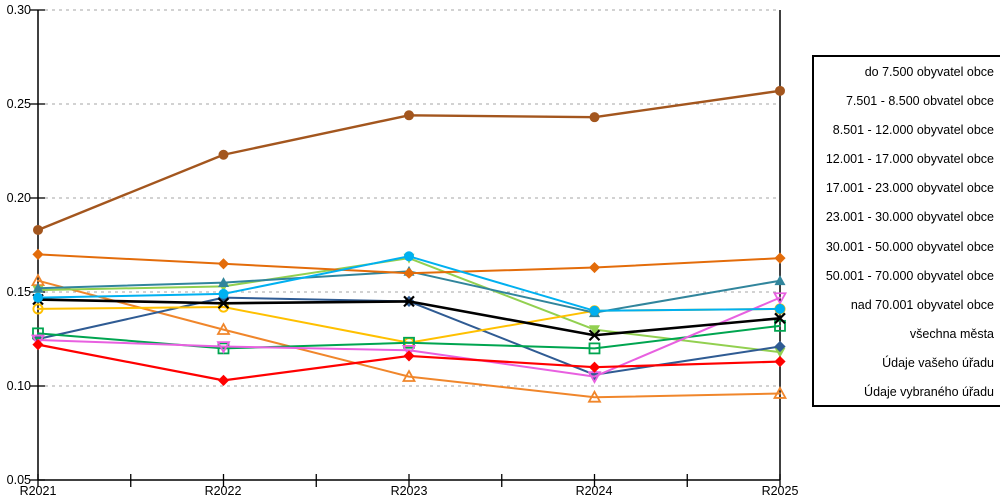  I want to click on y-axis-tick-label: 0.15, so click(18, 292).